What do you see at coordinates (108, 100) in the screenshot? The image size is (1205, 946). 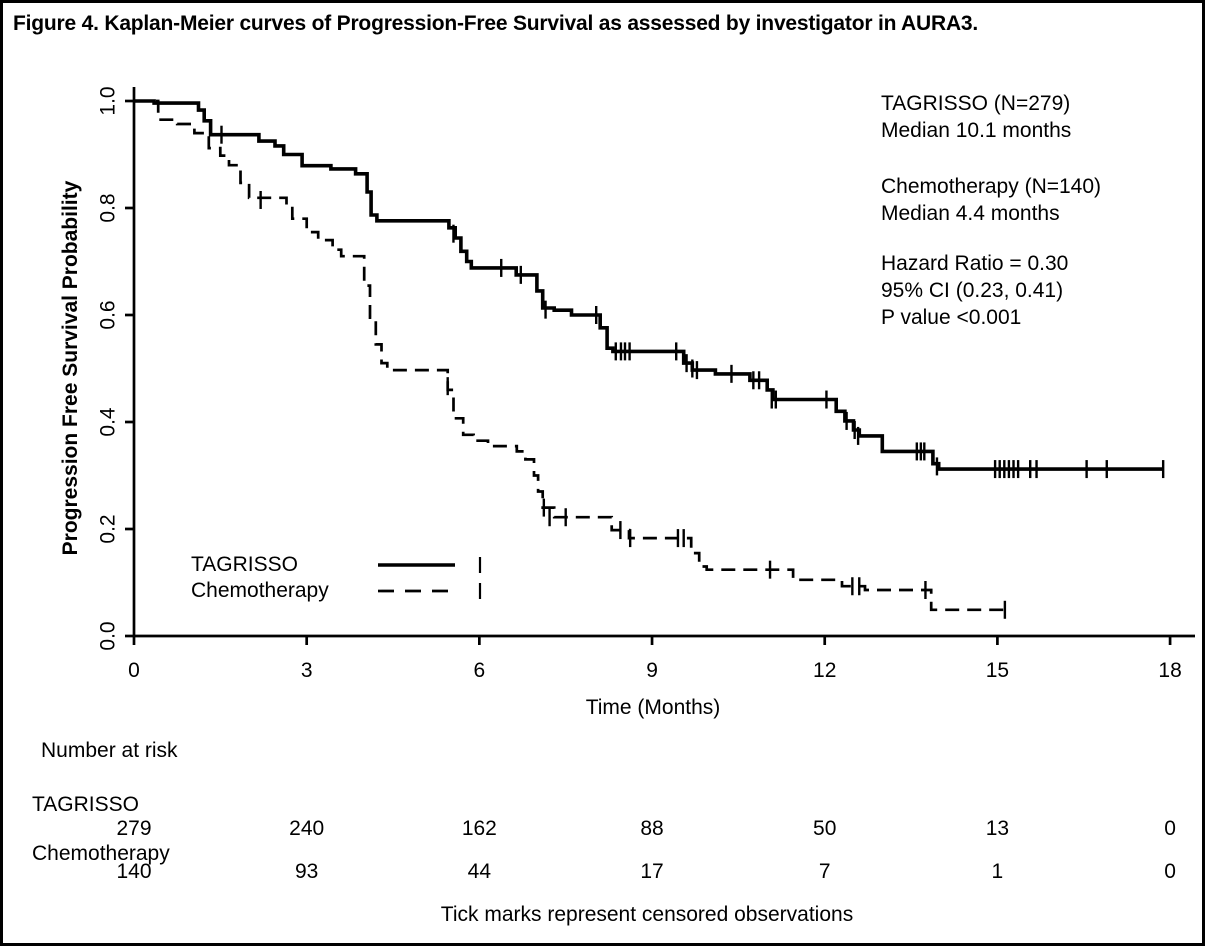 I see `y-tick-label: 1.0` at bounding box center [108, 100].